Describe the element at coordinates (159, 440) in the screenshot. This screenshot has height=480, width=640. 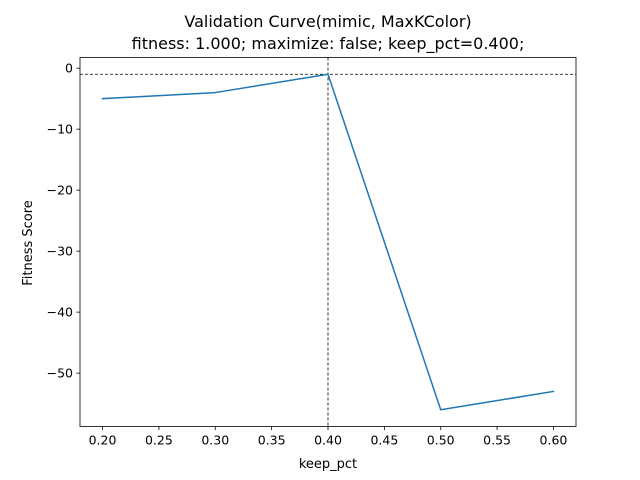
I see `x-tick-label-1: 0.25` at that location.